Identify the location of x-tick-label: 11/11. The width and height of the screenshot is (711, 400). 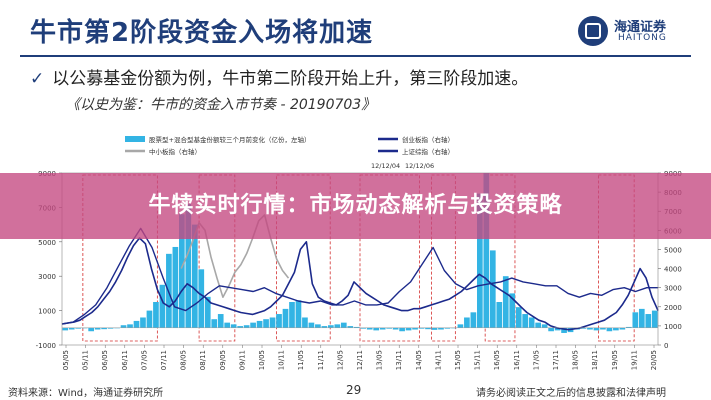
(321, 360).